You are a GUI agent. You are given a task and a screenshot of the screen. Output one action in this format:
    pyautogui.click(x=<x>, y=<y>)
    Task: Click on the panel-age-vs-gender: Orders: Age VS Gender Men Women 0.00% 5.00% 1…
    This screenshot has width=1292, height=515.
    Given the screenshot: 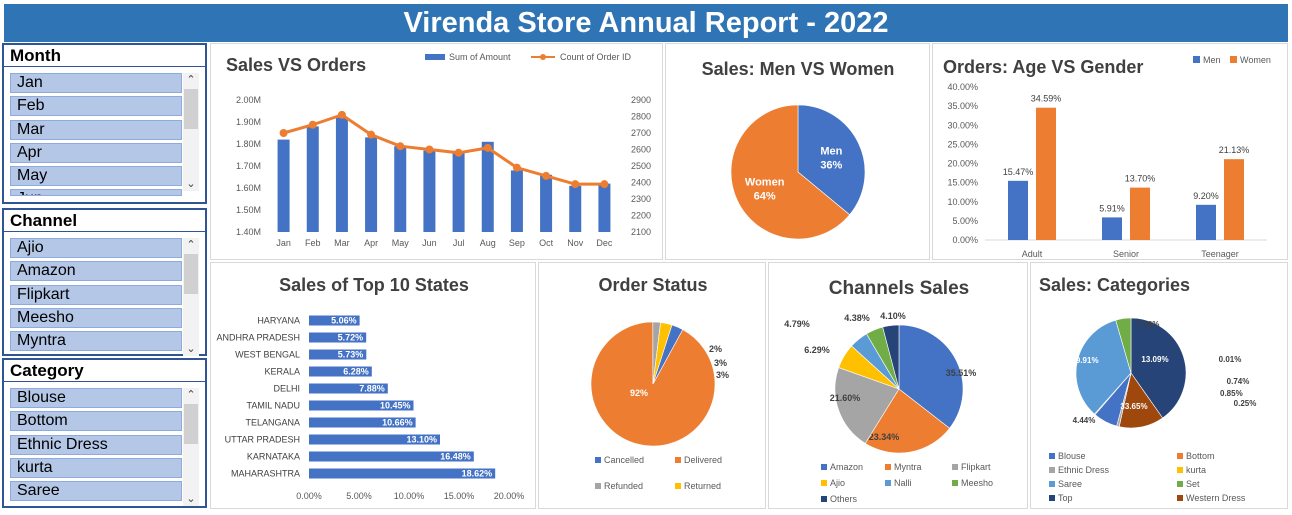 What is the action you would take?
    pyautogui.click(x=1110, y=151)
    